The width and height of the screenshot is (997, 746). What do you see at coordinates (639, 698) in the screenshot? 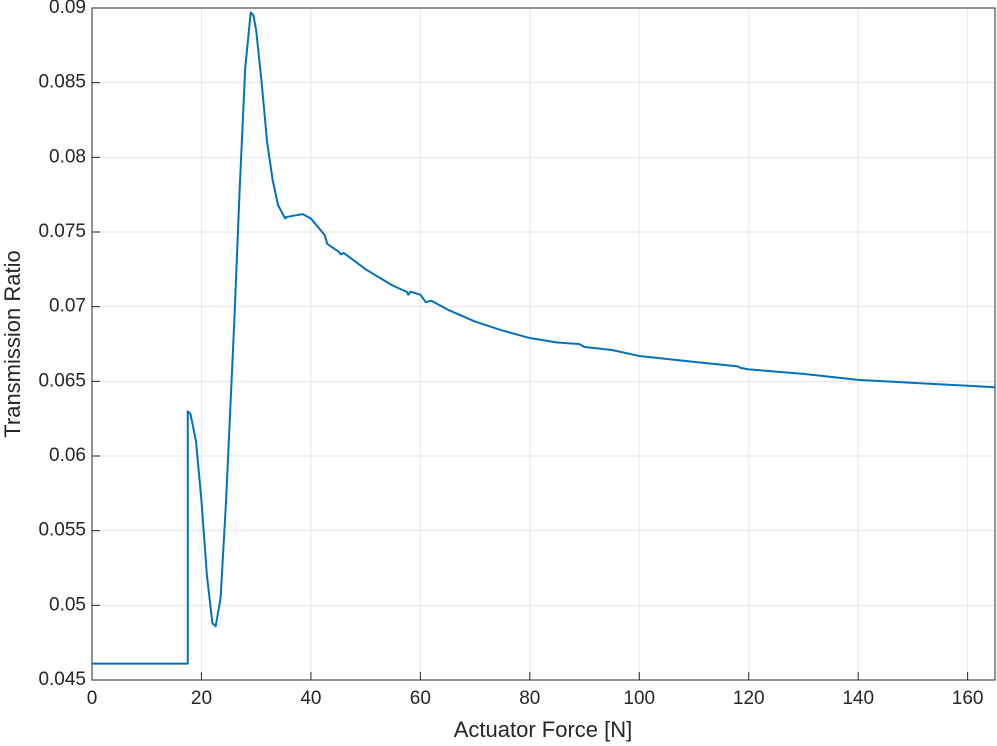
I see `x-tick-label: 100` at bounding box center [639, 698].